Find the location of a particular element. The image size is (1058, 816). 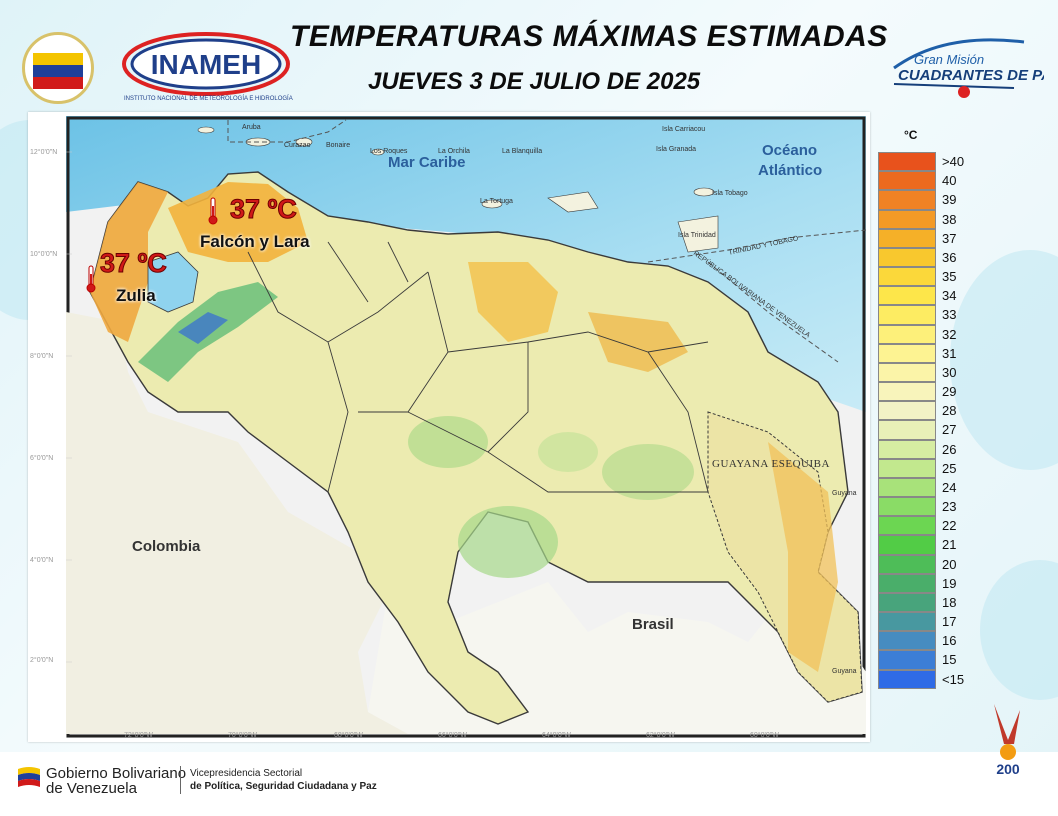

island-label-la-orchila: La Orchila is located at coordinates (454, 151).